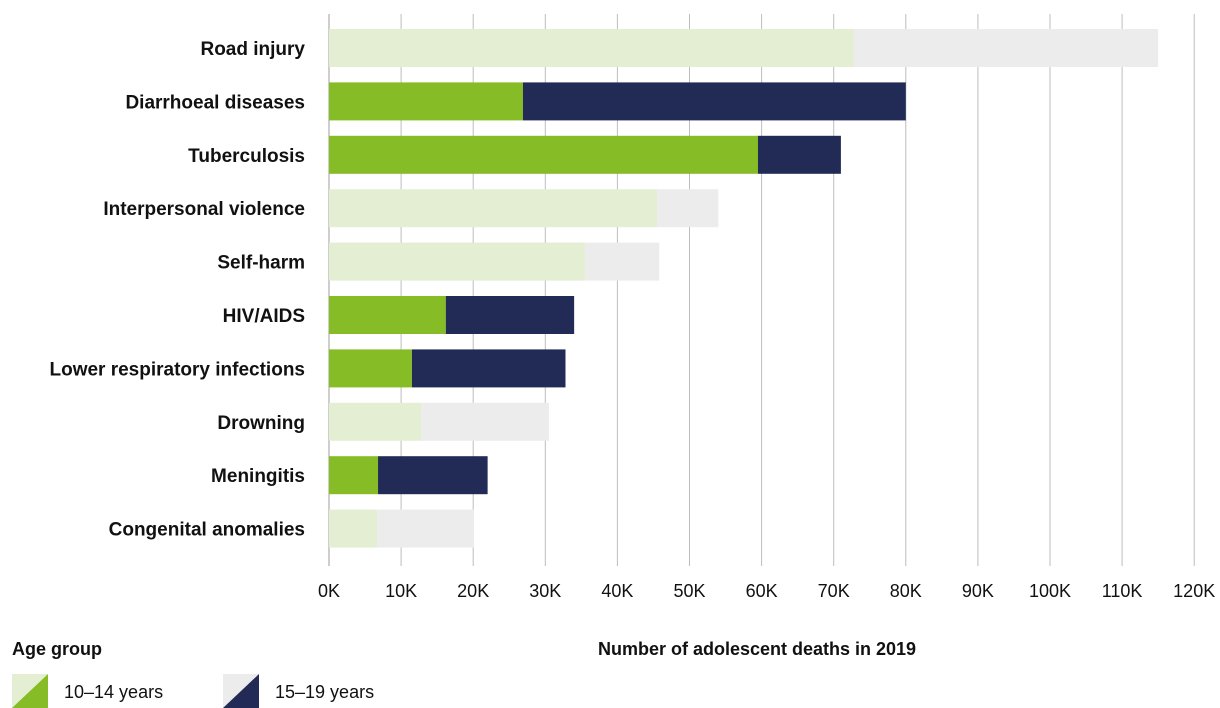  I want to click on category-label: Interpersonal violence, so click(204, 209).